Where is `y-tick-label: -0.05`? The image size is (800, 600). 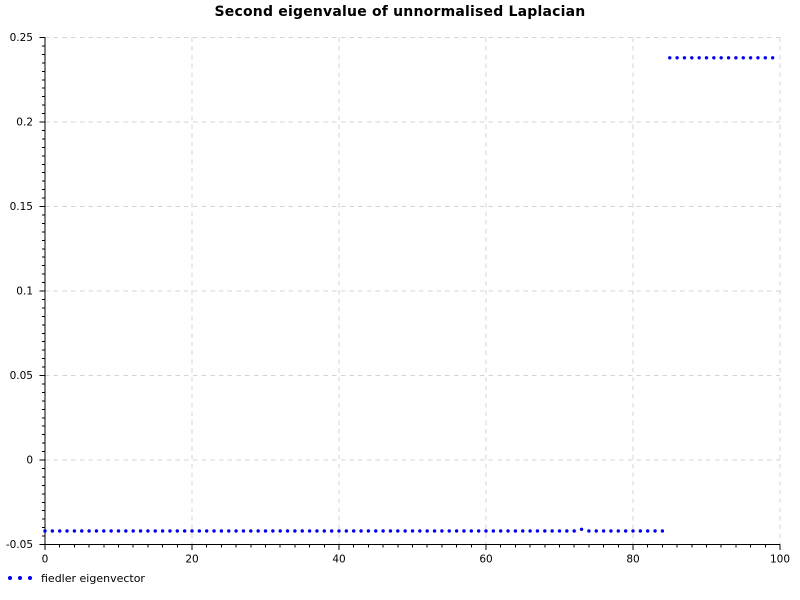
y-tick-label: -0.05 is located at coordinates (19, 545).